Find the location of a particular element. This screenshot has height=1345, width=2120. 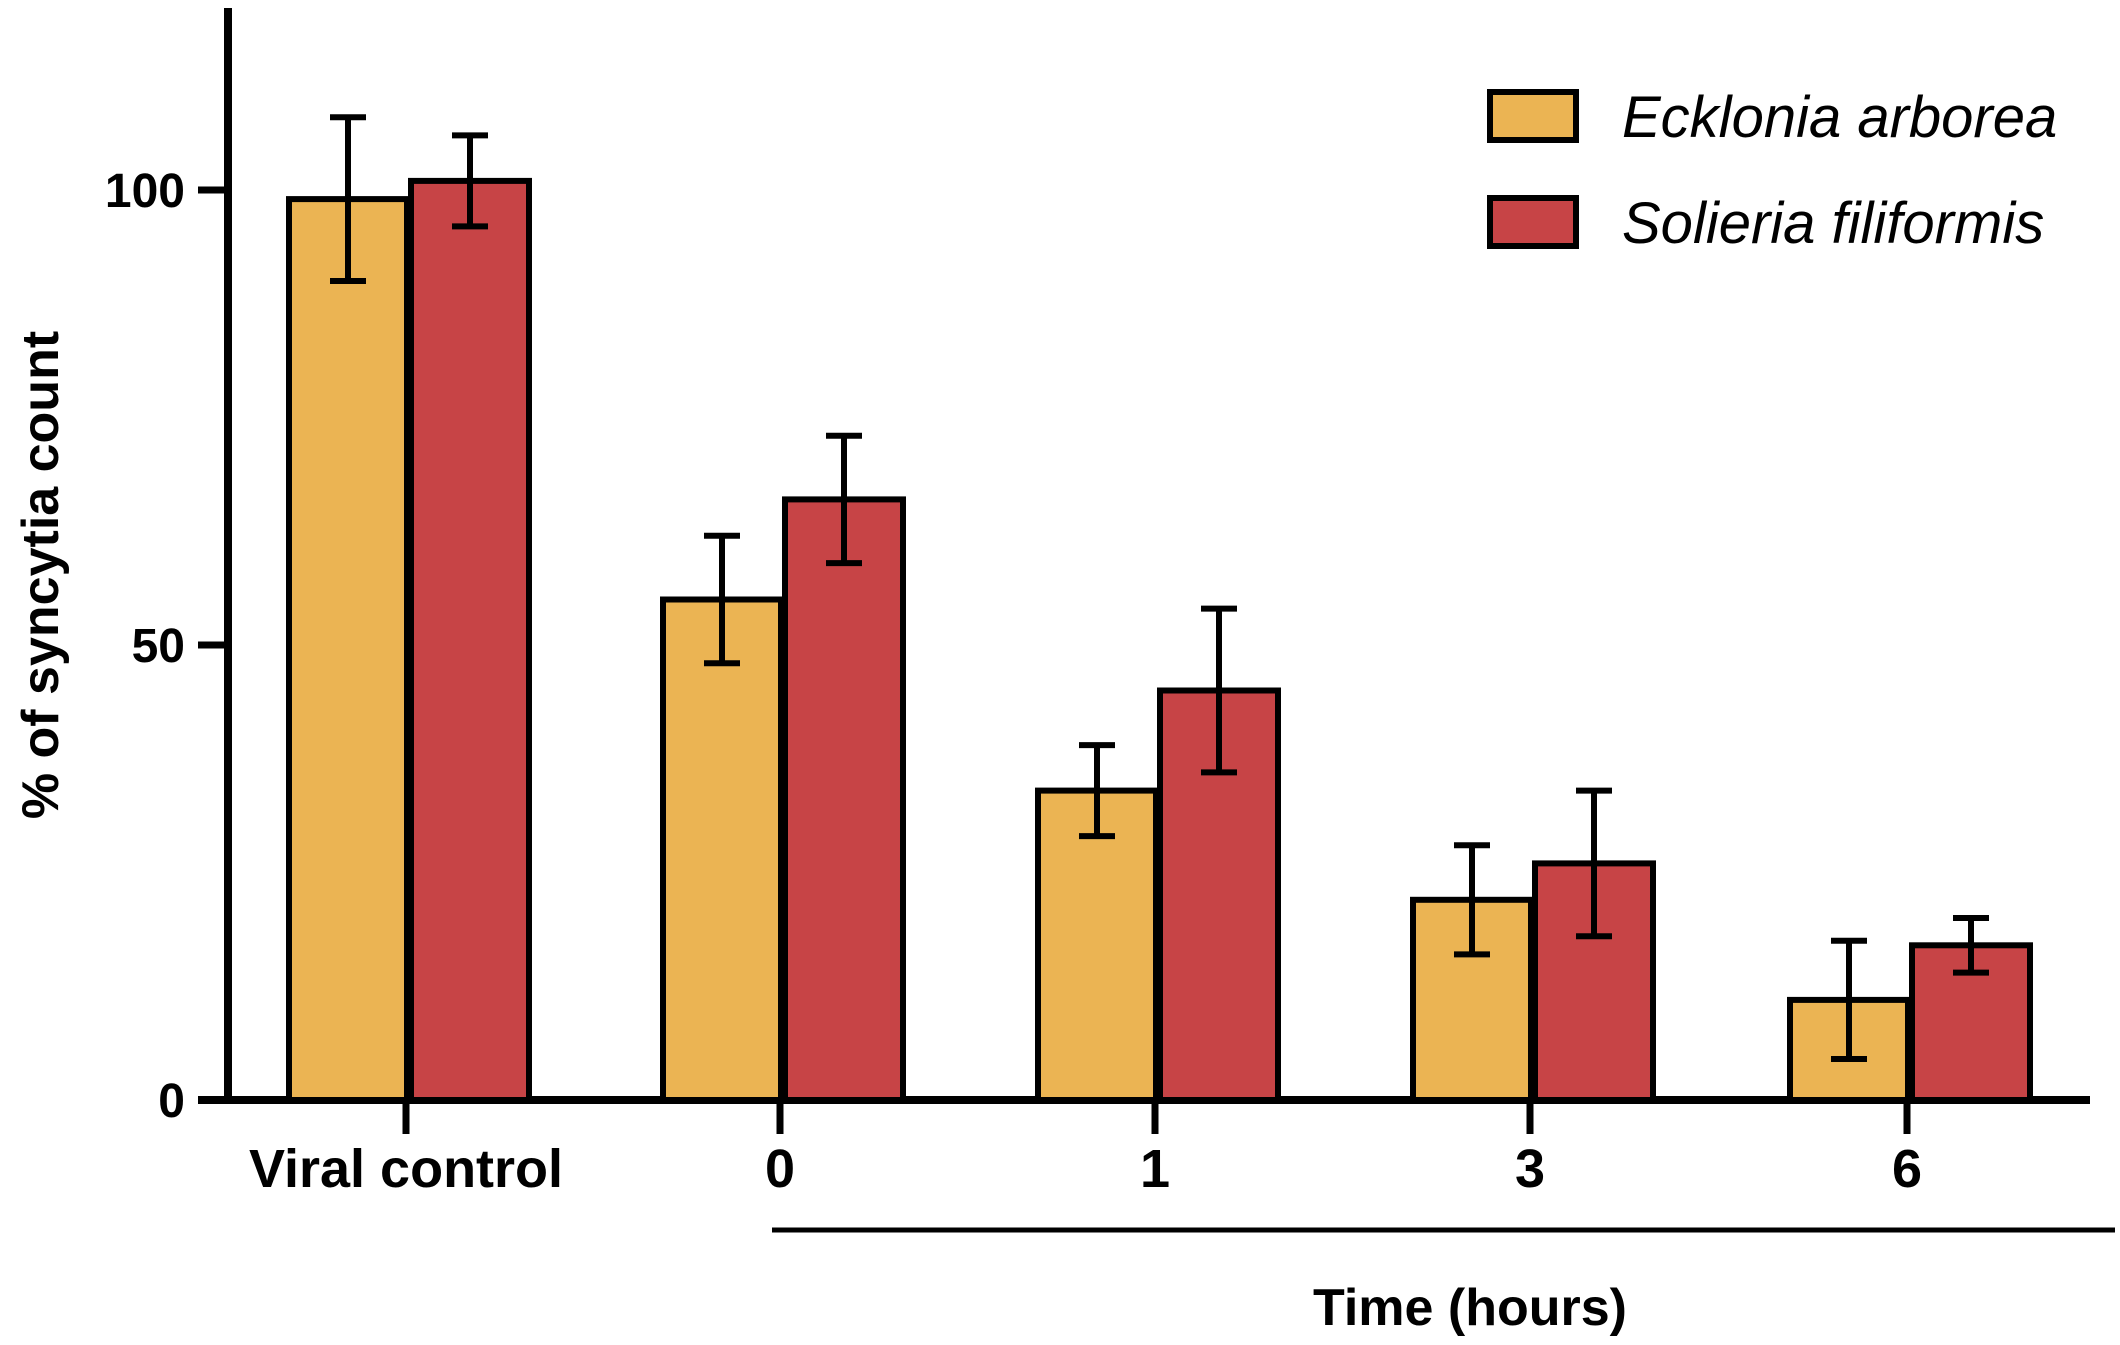

x-category-label: 6 is located at coordinates (1907, 1169).